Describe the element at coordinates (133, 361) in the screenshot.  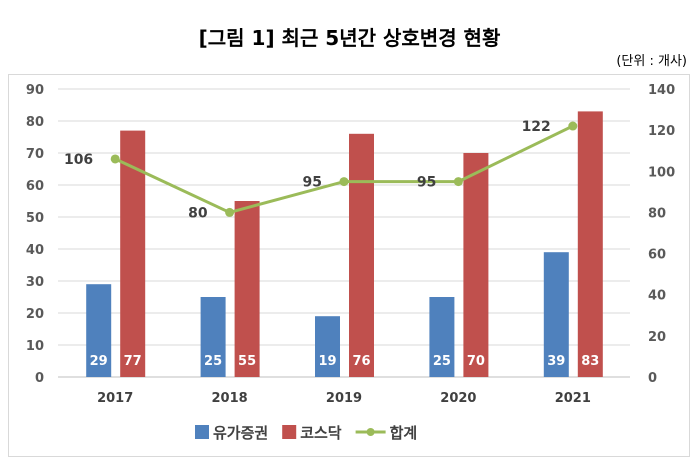
I see `bar-data-label: 77` at that location.